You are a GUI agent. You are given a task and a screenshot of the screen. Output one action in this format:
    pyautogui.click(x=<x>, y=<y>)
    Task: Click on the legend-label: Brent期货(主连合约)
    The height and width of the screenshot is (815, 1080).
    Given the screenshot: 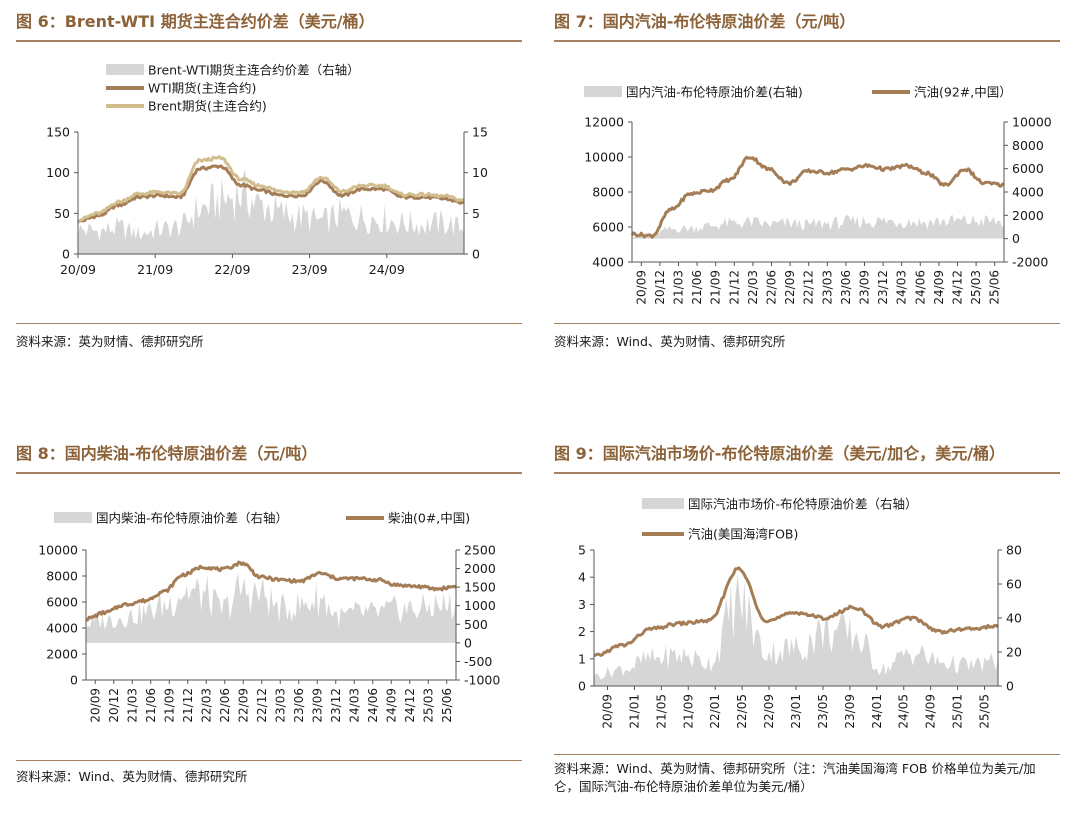 What is the action you would take?
    pyautogui.click(x=207, y=106)
    